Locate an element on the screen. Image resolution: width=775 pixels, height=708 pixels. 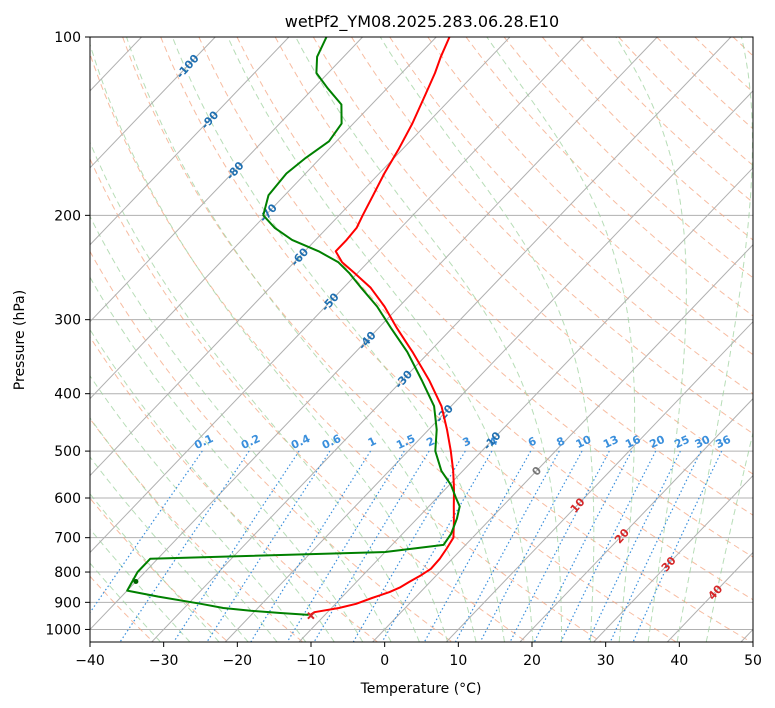
profile-dot-marker is located at coordinates (136, 582).